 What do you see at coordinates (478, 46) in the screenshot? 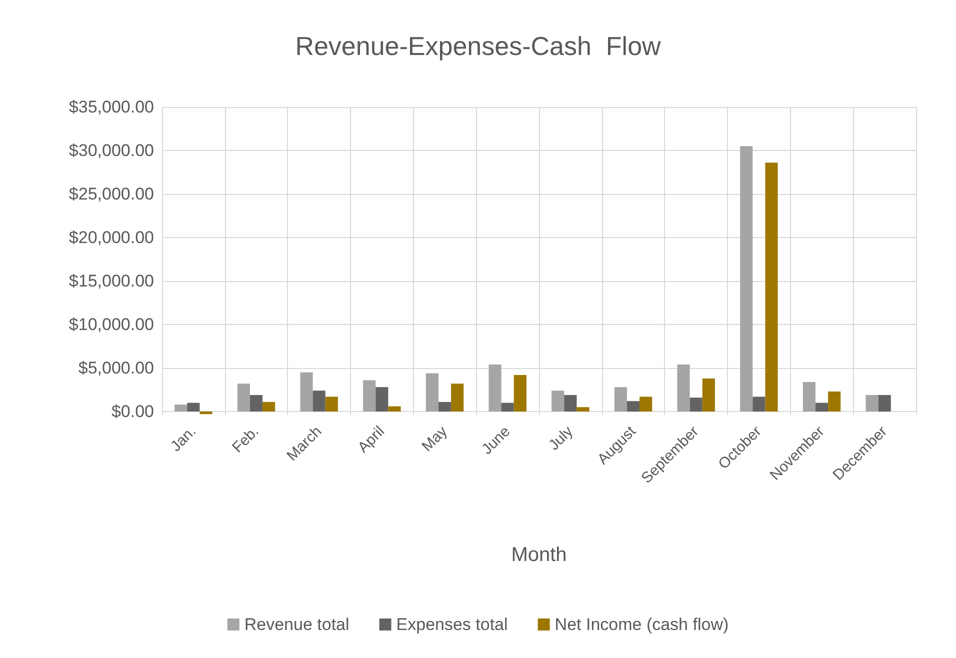
I see `chart-title: Revenue-Expenses-Cash Flow` at bounding box center [478, 46].